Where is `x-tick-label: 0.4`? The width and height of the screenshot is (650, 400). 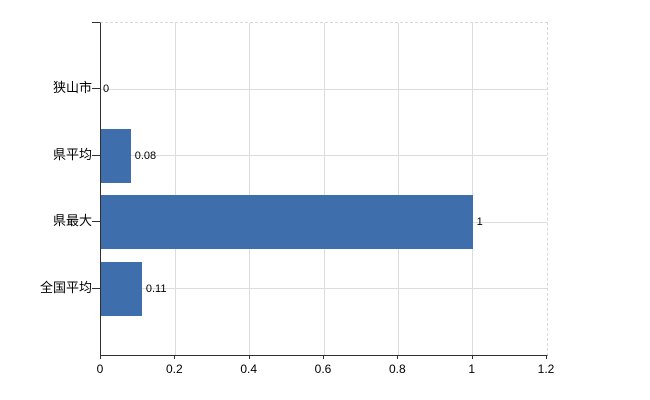
x-tick-label: 0.4 is located at coordinates (248, 369).